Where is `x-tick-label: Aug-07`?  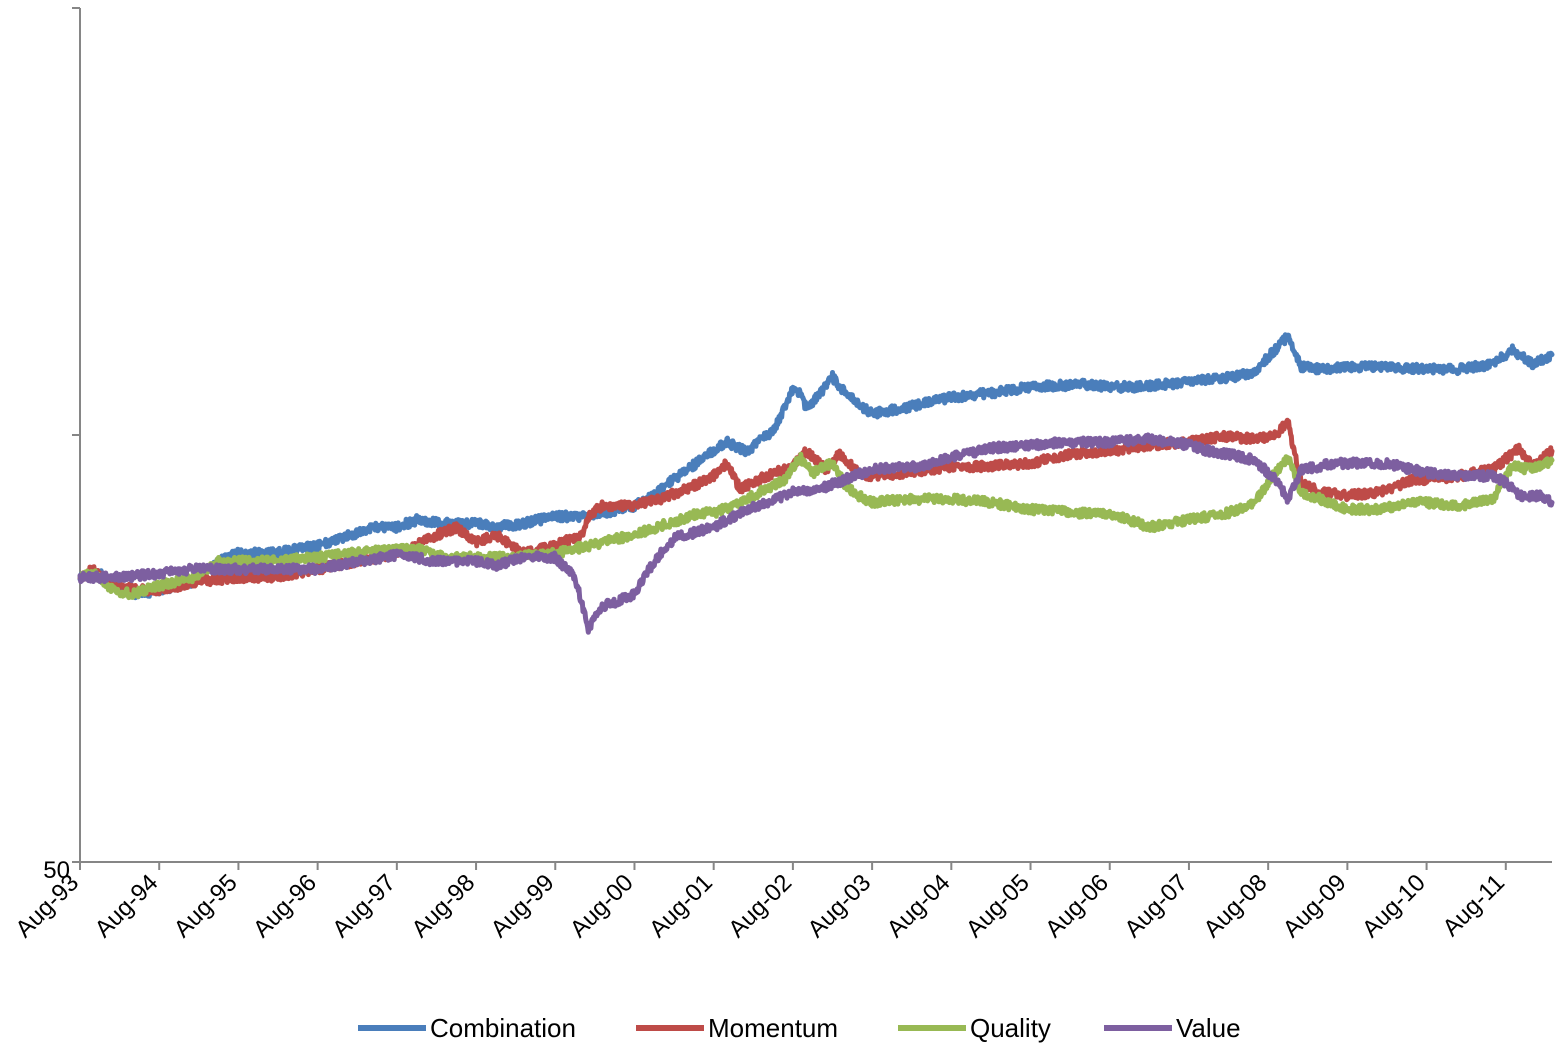
x-tick-label: Aug-07 is located at coordinates (1156, 906).